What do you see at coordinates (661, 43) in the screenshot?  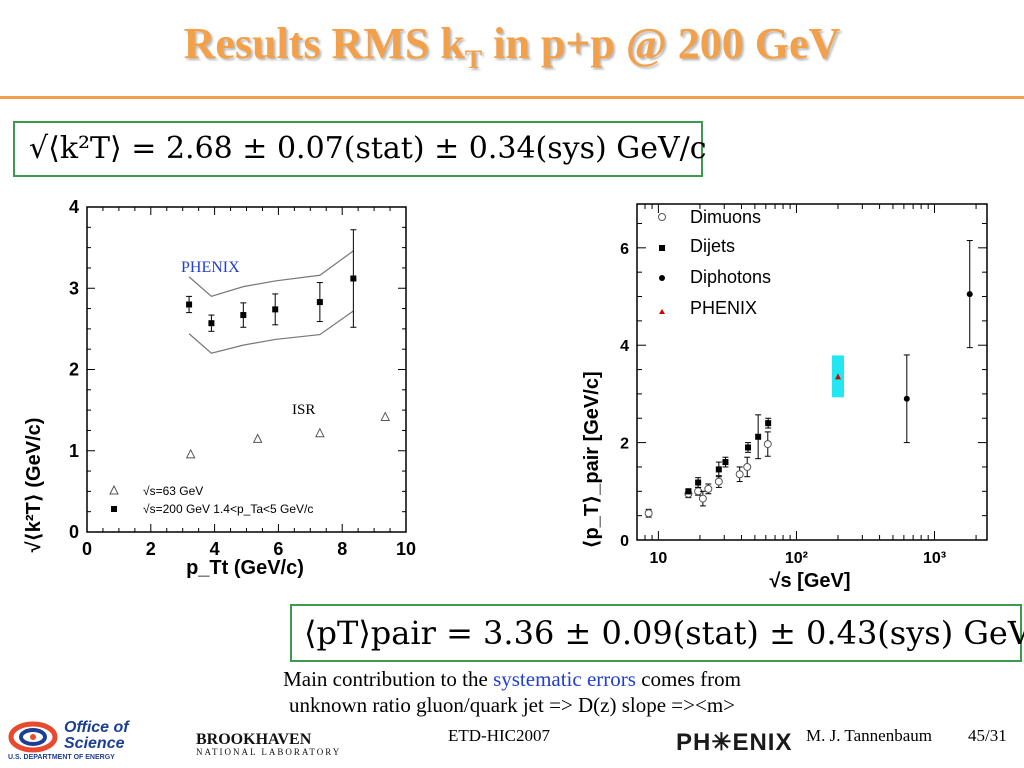 I see `title-rest: in p+p @ 200 GeV` at bounding box center [661, 43].